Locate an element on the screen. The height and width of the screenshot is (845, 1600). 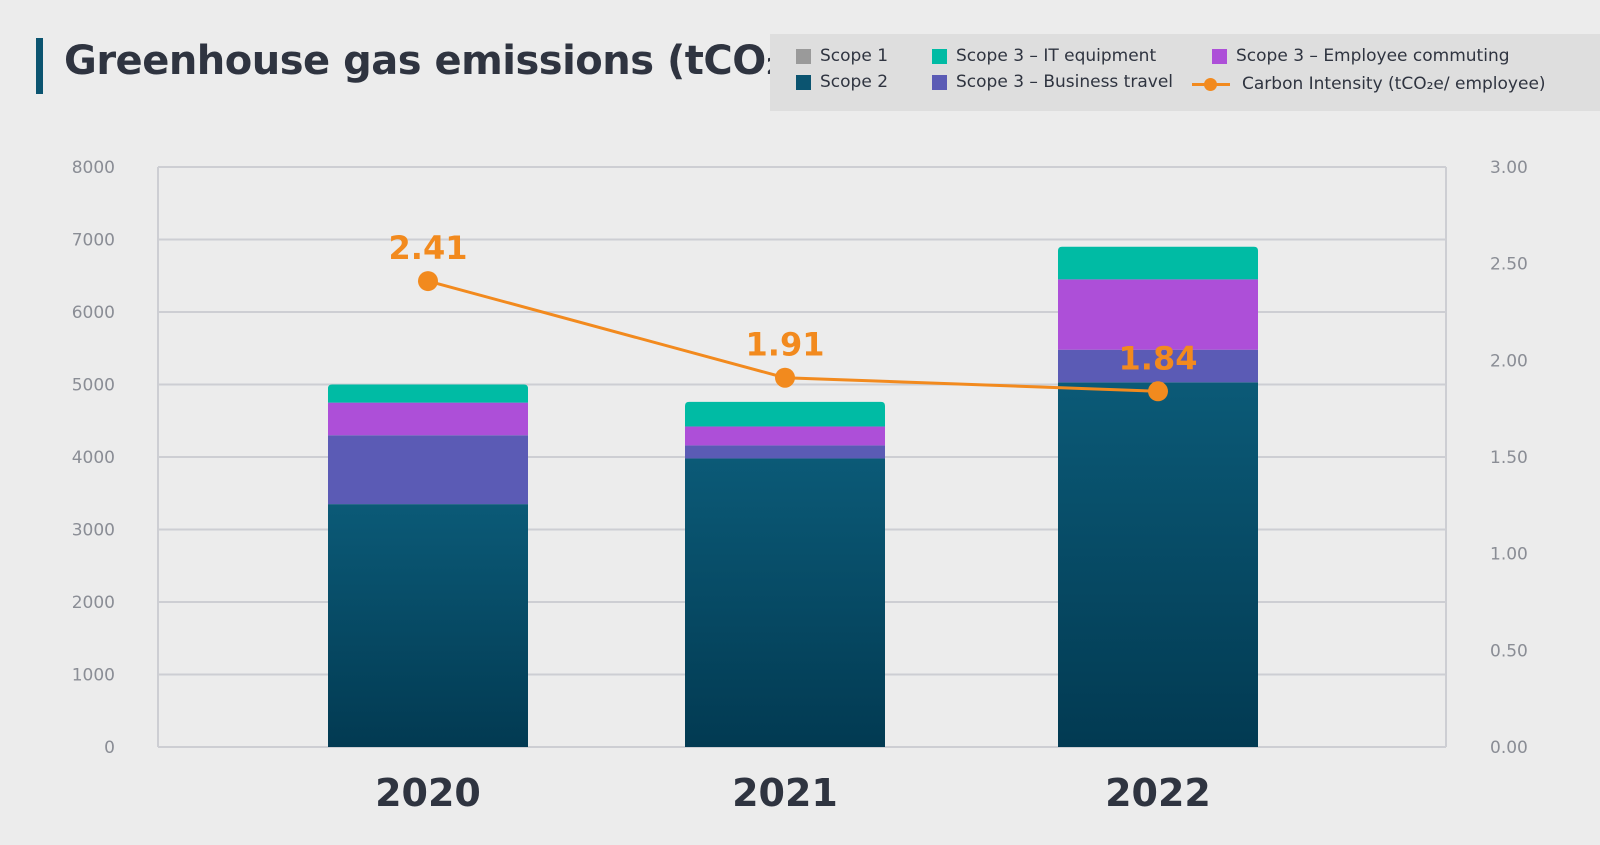
legend-item-business-travel: Scope 3 – Business travel is located at coordinates (1052, 82).